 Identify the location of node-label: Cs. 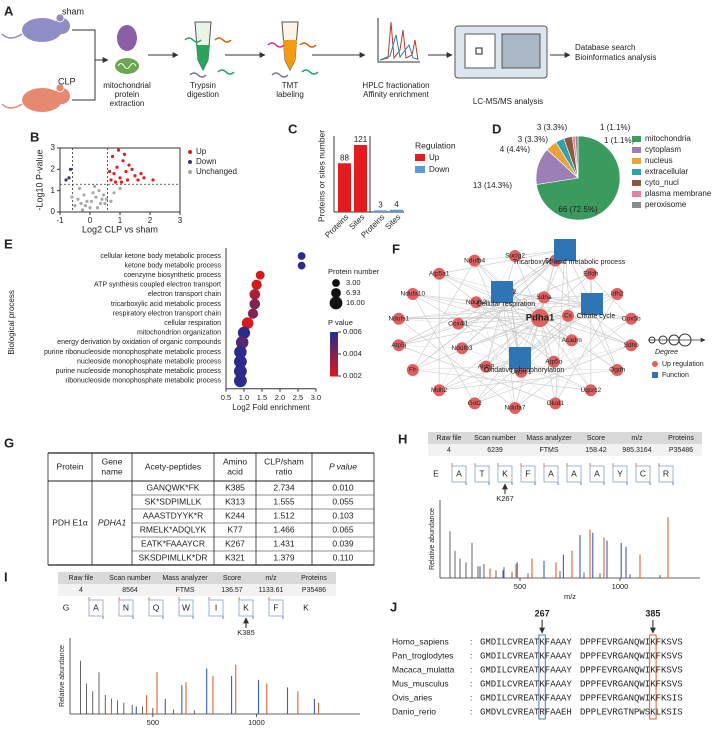
(568, 315).